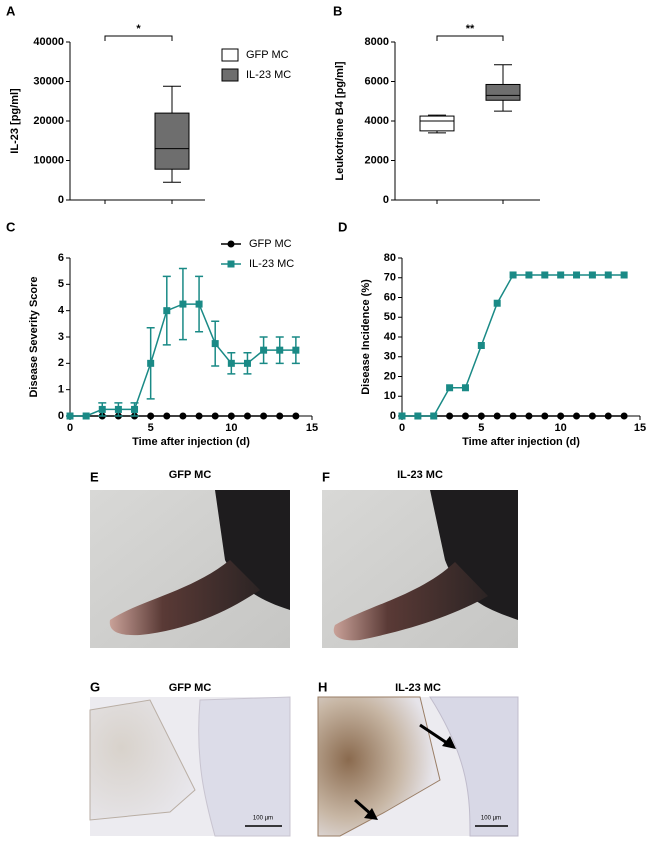 Image resolution: width=654 pixels, height=847 pixels. Describe the element at coordinates (377, 121) in the screenshot. I see `y-tick-label: 4000` at that location.